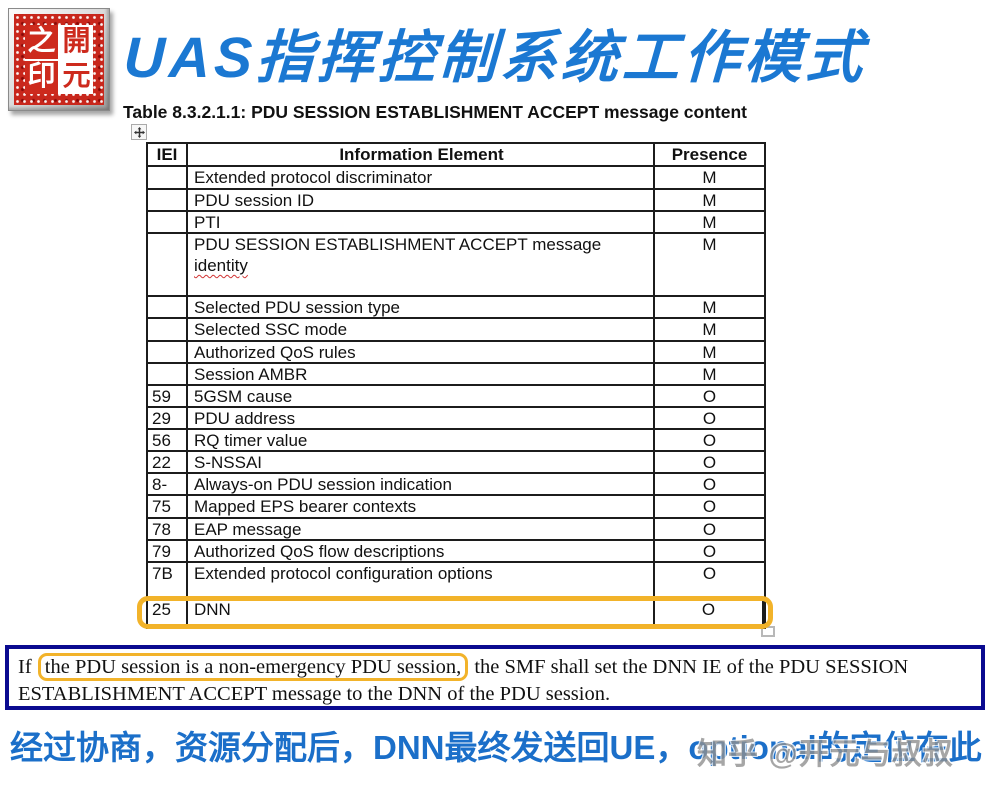  I want to click on table-row: 78 EAP message O, so click(456, 530).